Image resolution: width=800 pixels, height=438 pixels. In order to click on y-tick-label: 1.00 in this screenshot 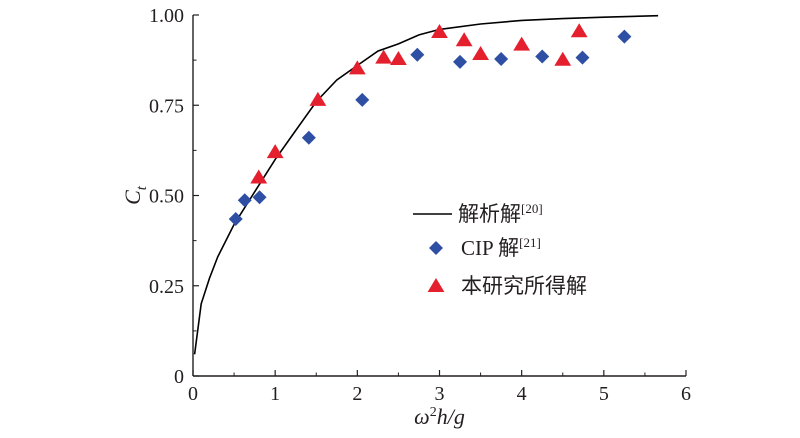, I will do `click(166, 16)`.